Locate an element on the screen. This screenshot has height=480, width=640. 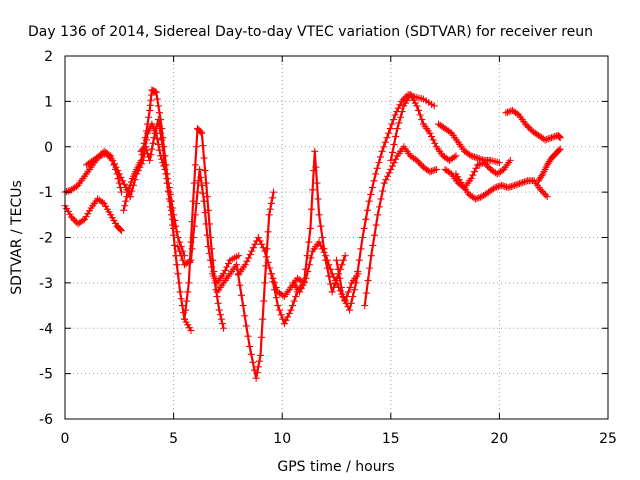
y-tick-label: -4 is located at coordinates (46, 329).